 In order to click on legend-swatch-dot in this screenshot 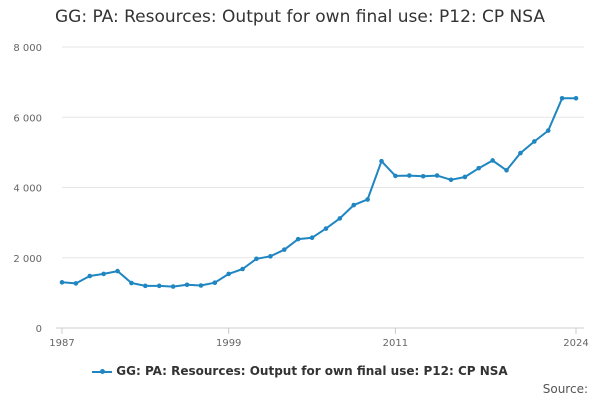, I will do `click(103, 371)`.